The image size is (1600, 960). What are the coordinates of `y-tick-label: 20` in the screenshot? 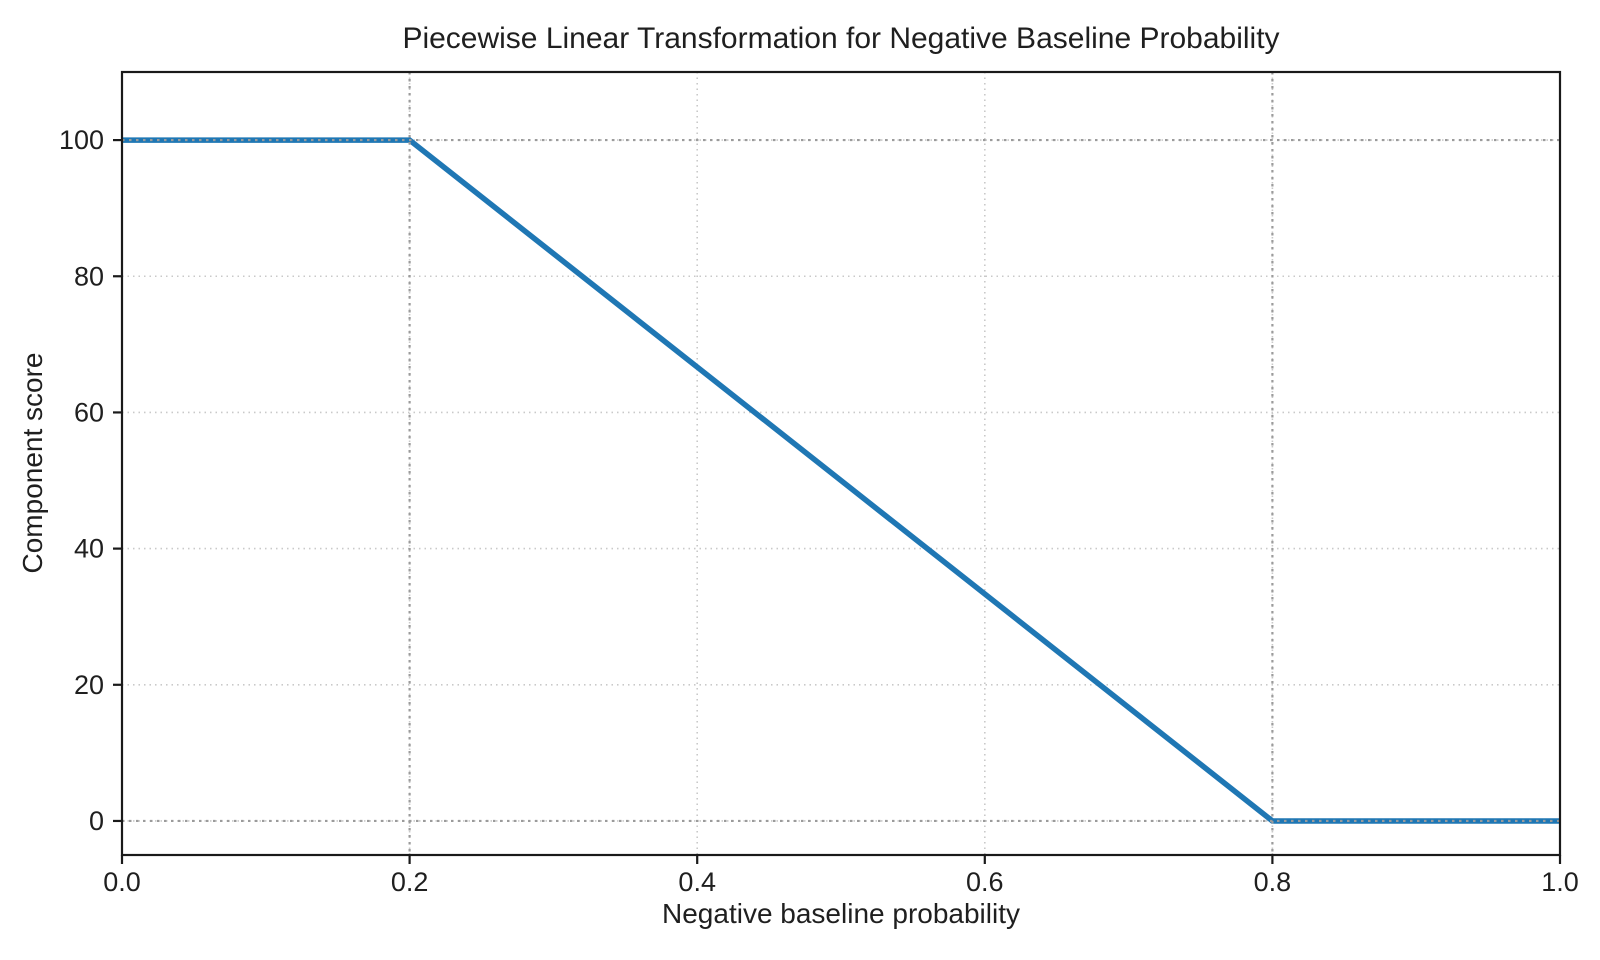 It's located at (89, 685).